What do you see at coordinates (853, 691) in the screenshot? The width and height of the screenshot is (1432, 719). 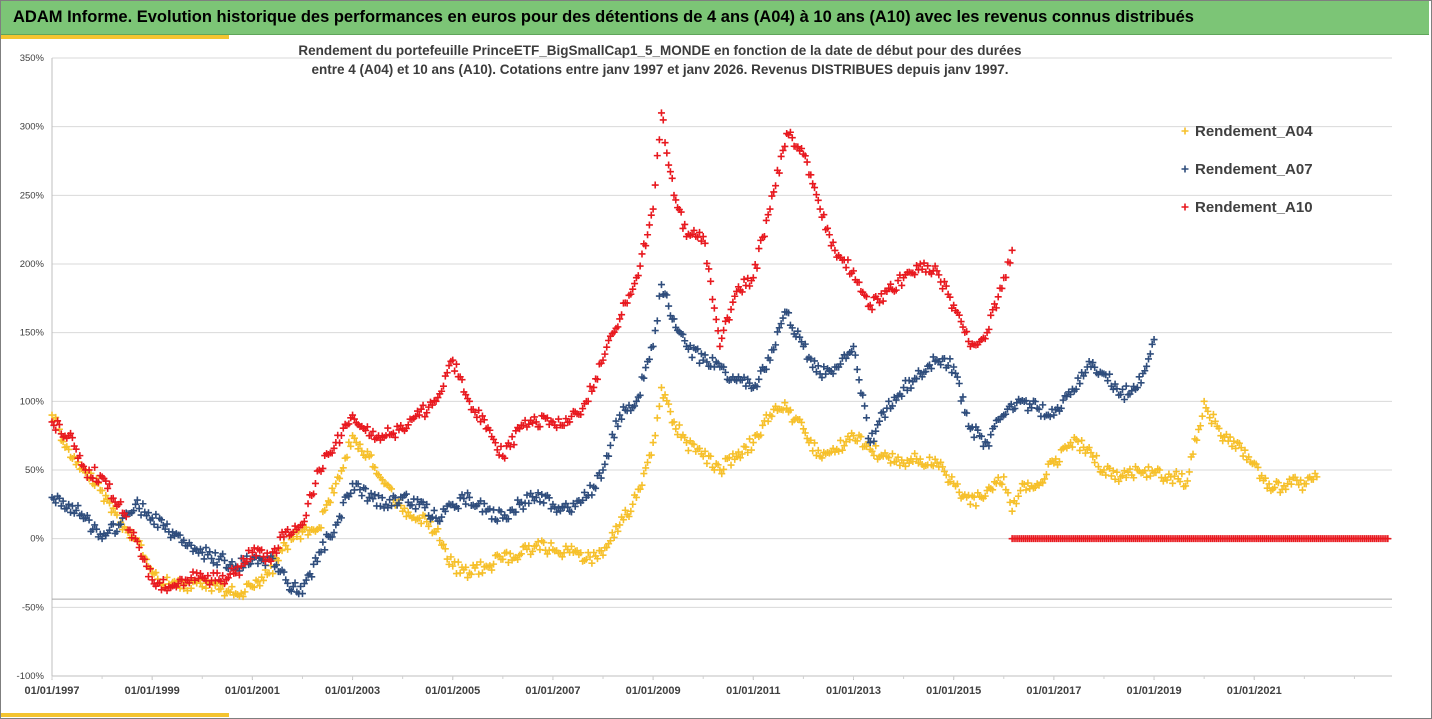 I see `x-tick-label: 01/01/2013` at bounding box center [853, 691].